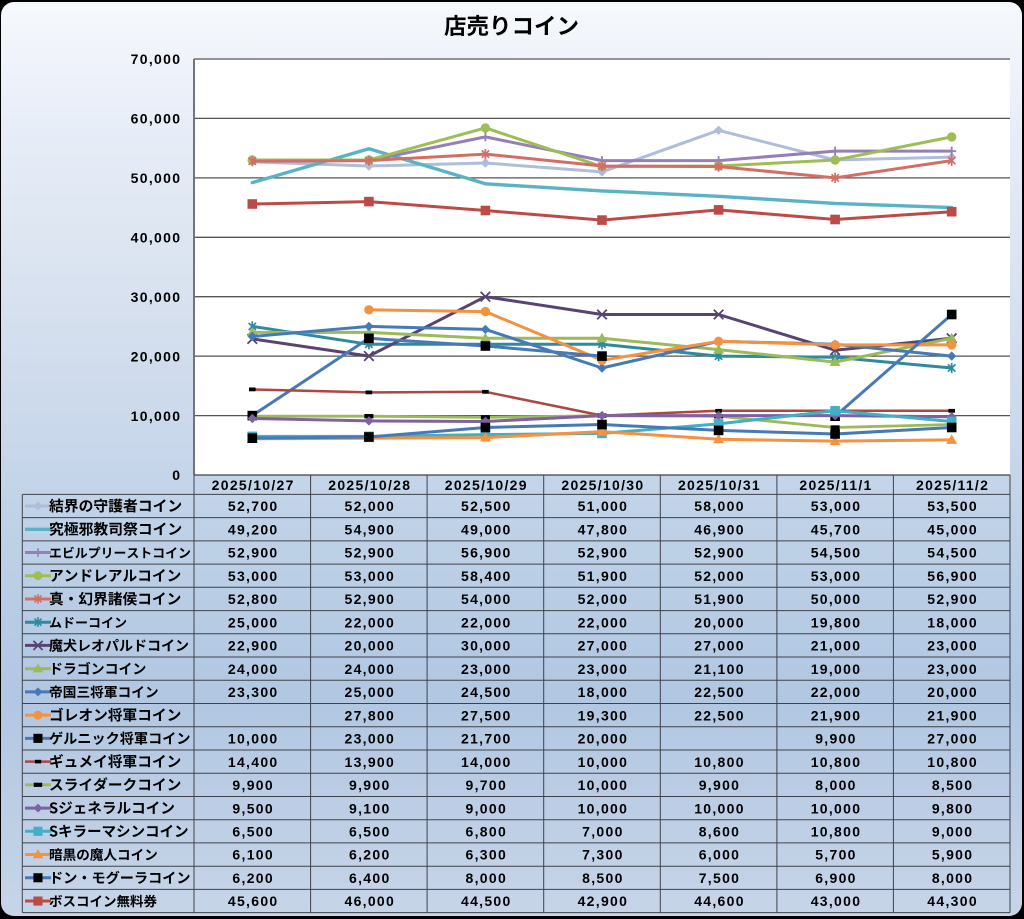 The height and width of the screenshot is (919, 1024). Describe the element at coordinates (603, 506) in the screenshot. I see `svg-text: 51,000` at that location.